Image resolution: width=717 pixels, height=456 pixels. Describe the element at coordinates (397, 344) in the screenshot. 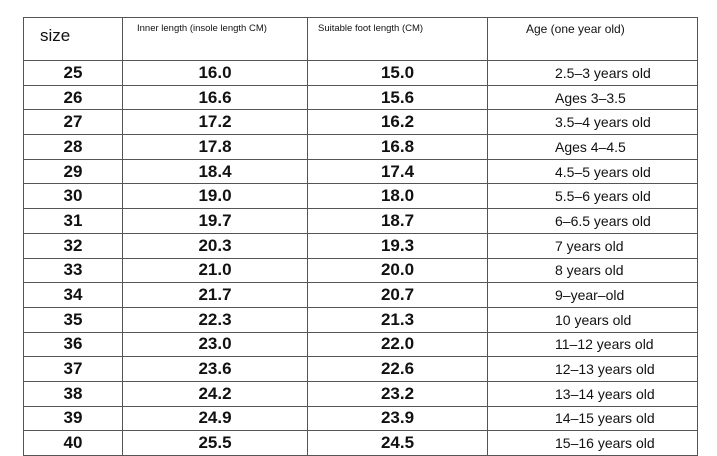

I see `table-cell: 22.0` at that location.